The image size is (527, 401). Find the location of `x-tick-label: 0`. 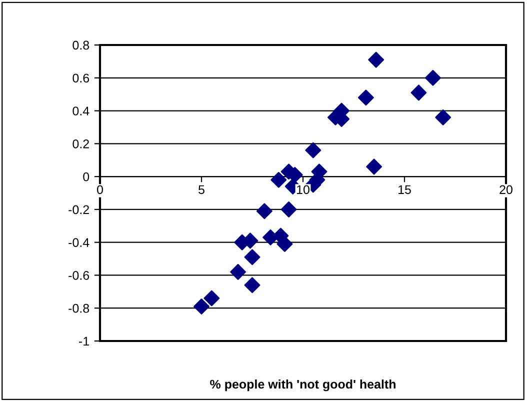

x-tick-label: 0 is located at coordinates (100, 189).